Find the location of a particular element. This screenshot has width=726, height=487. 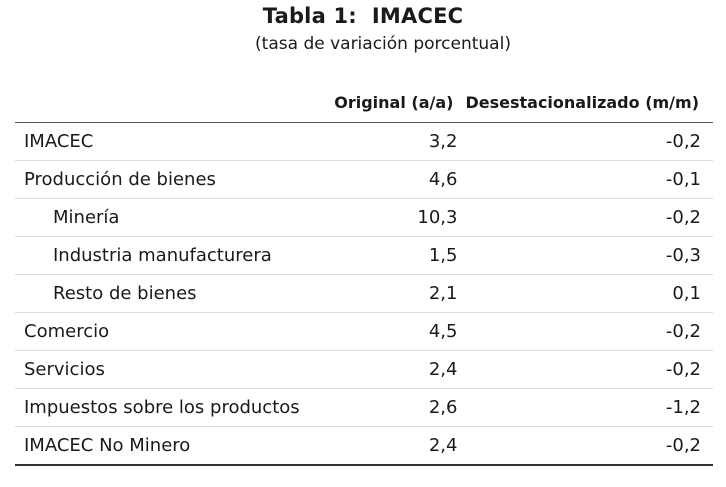

row-original: 4,6 is located at coordinates (443, 179).